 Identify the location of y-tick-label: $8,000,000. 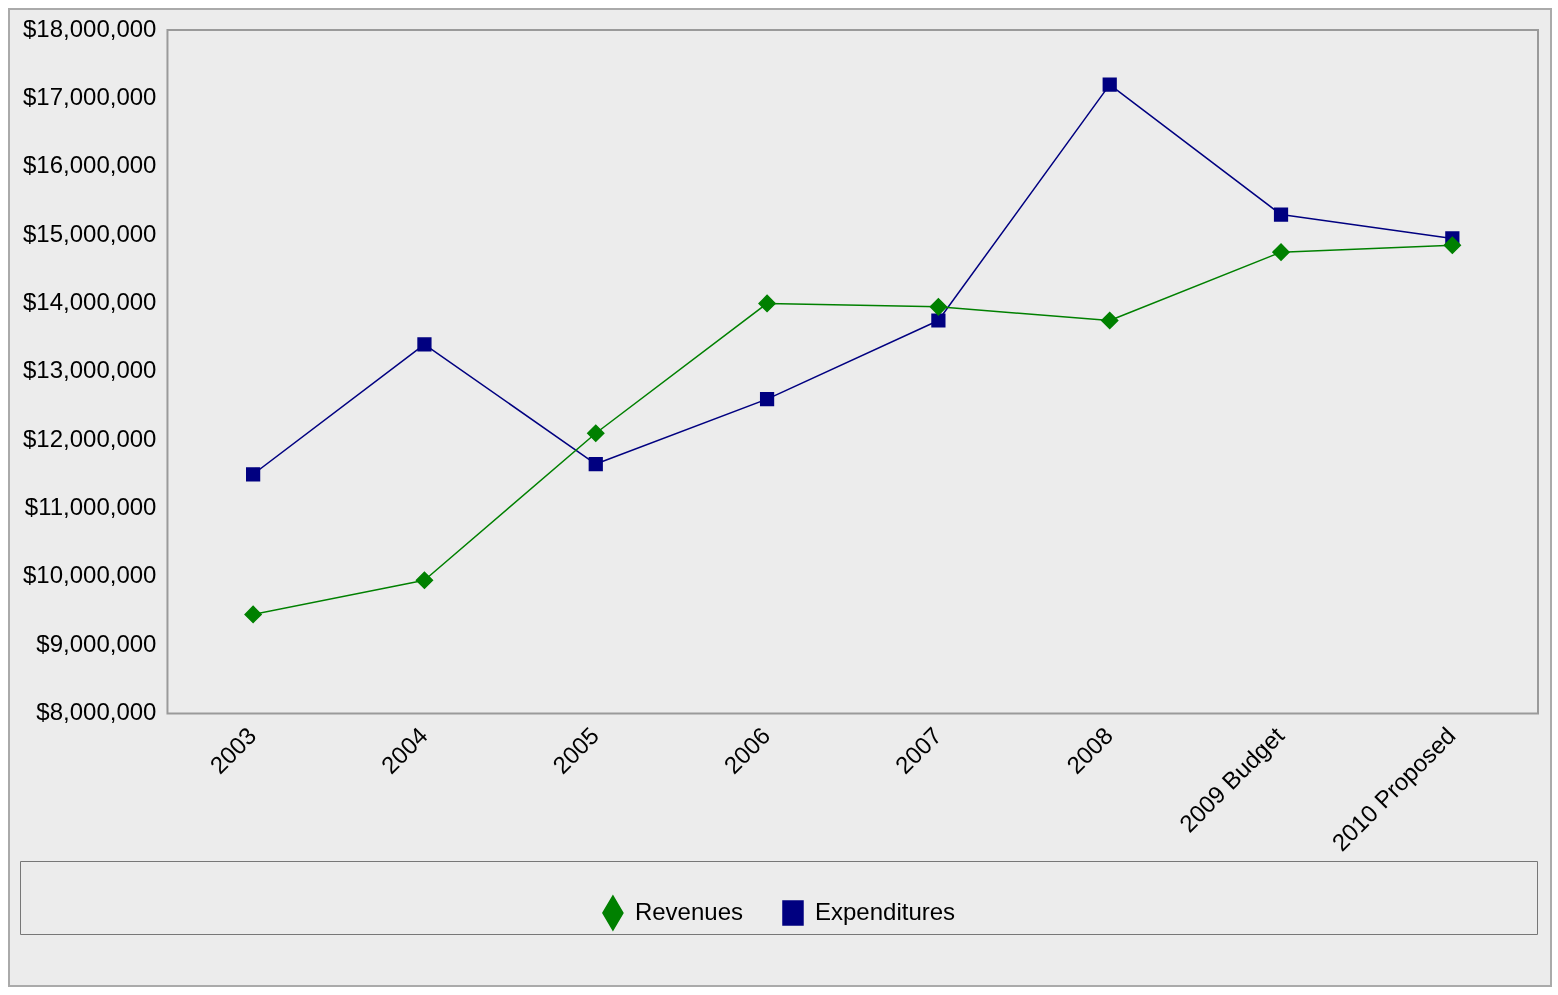
(96, 712).